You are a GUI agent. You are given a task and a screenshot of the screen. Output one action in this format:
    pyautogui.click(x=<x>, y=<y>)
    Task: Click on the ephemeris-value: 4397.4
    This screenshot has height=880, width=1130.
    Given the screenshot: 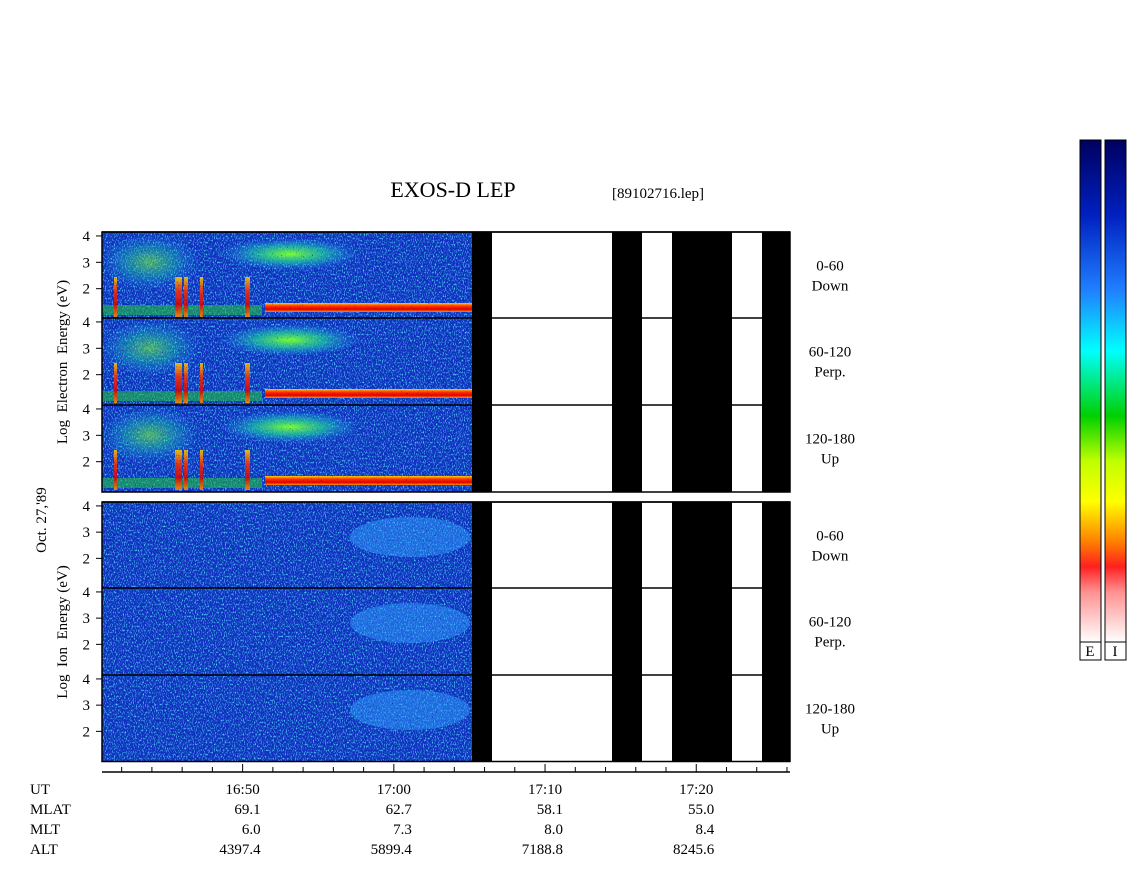 What is the action you would take?
    pyautogui.click(x=240, y=850)
    